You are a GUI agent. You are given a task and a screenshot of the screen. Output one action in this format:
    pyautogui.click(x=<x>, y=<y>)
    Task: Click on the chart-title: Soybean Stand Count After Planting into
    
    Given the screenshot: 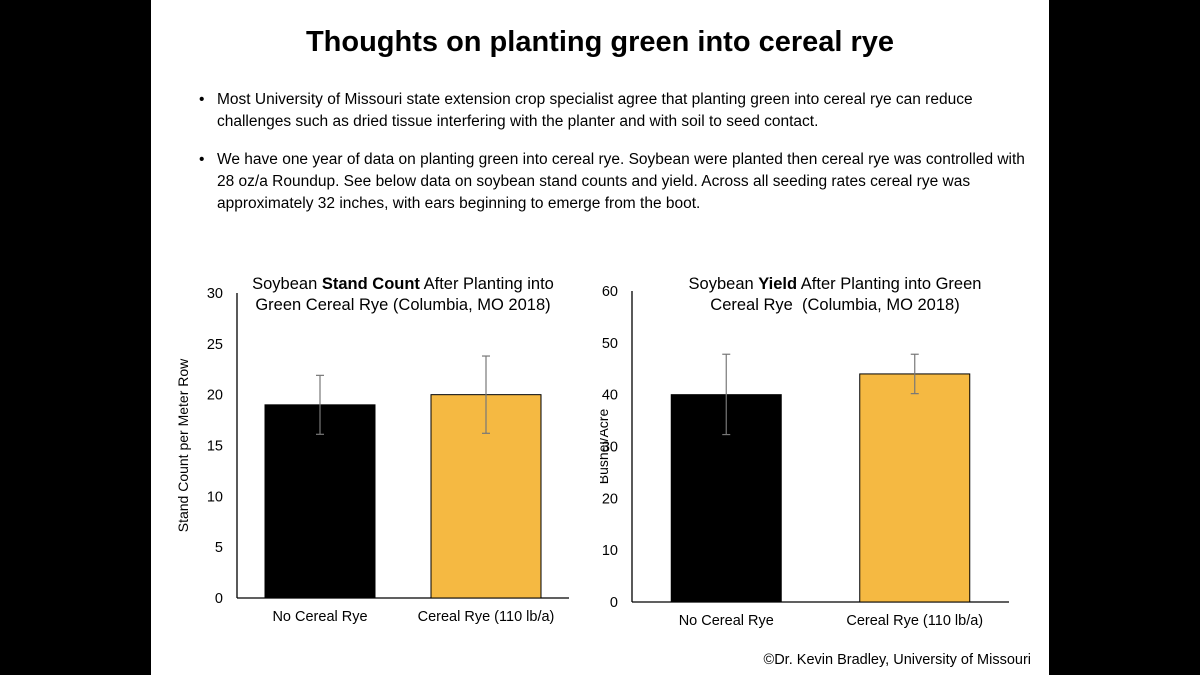 What is the action you would take?
    pyautogui.click(x=403, y=284)
    